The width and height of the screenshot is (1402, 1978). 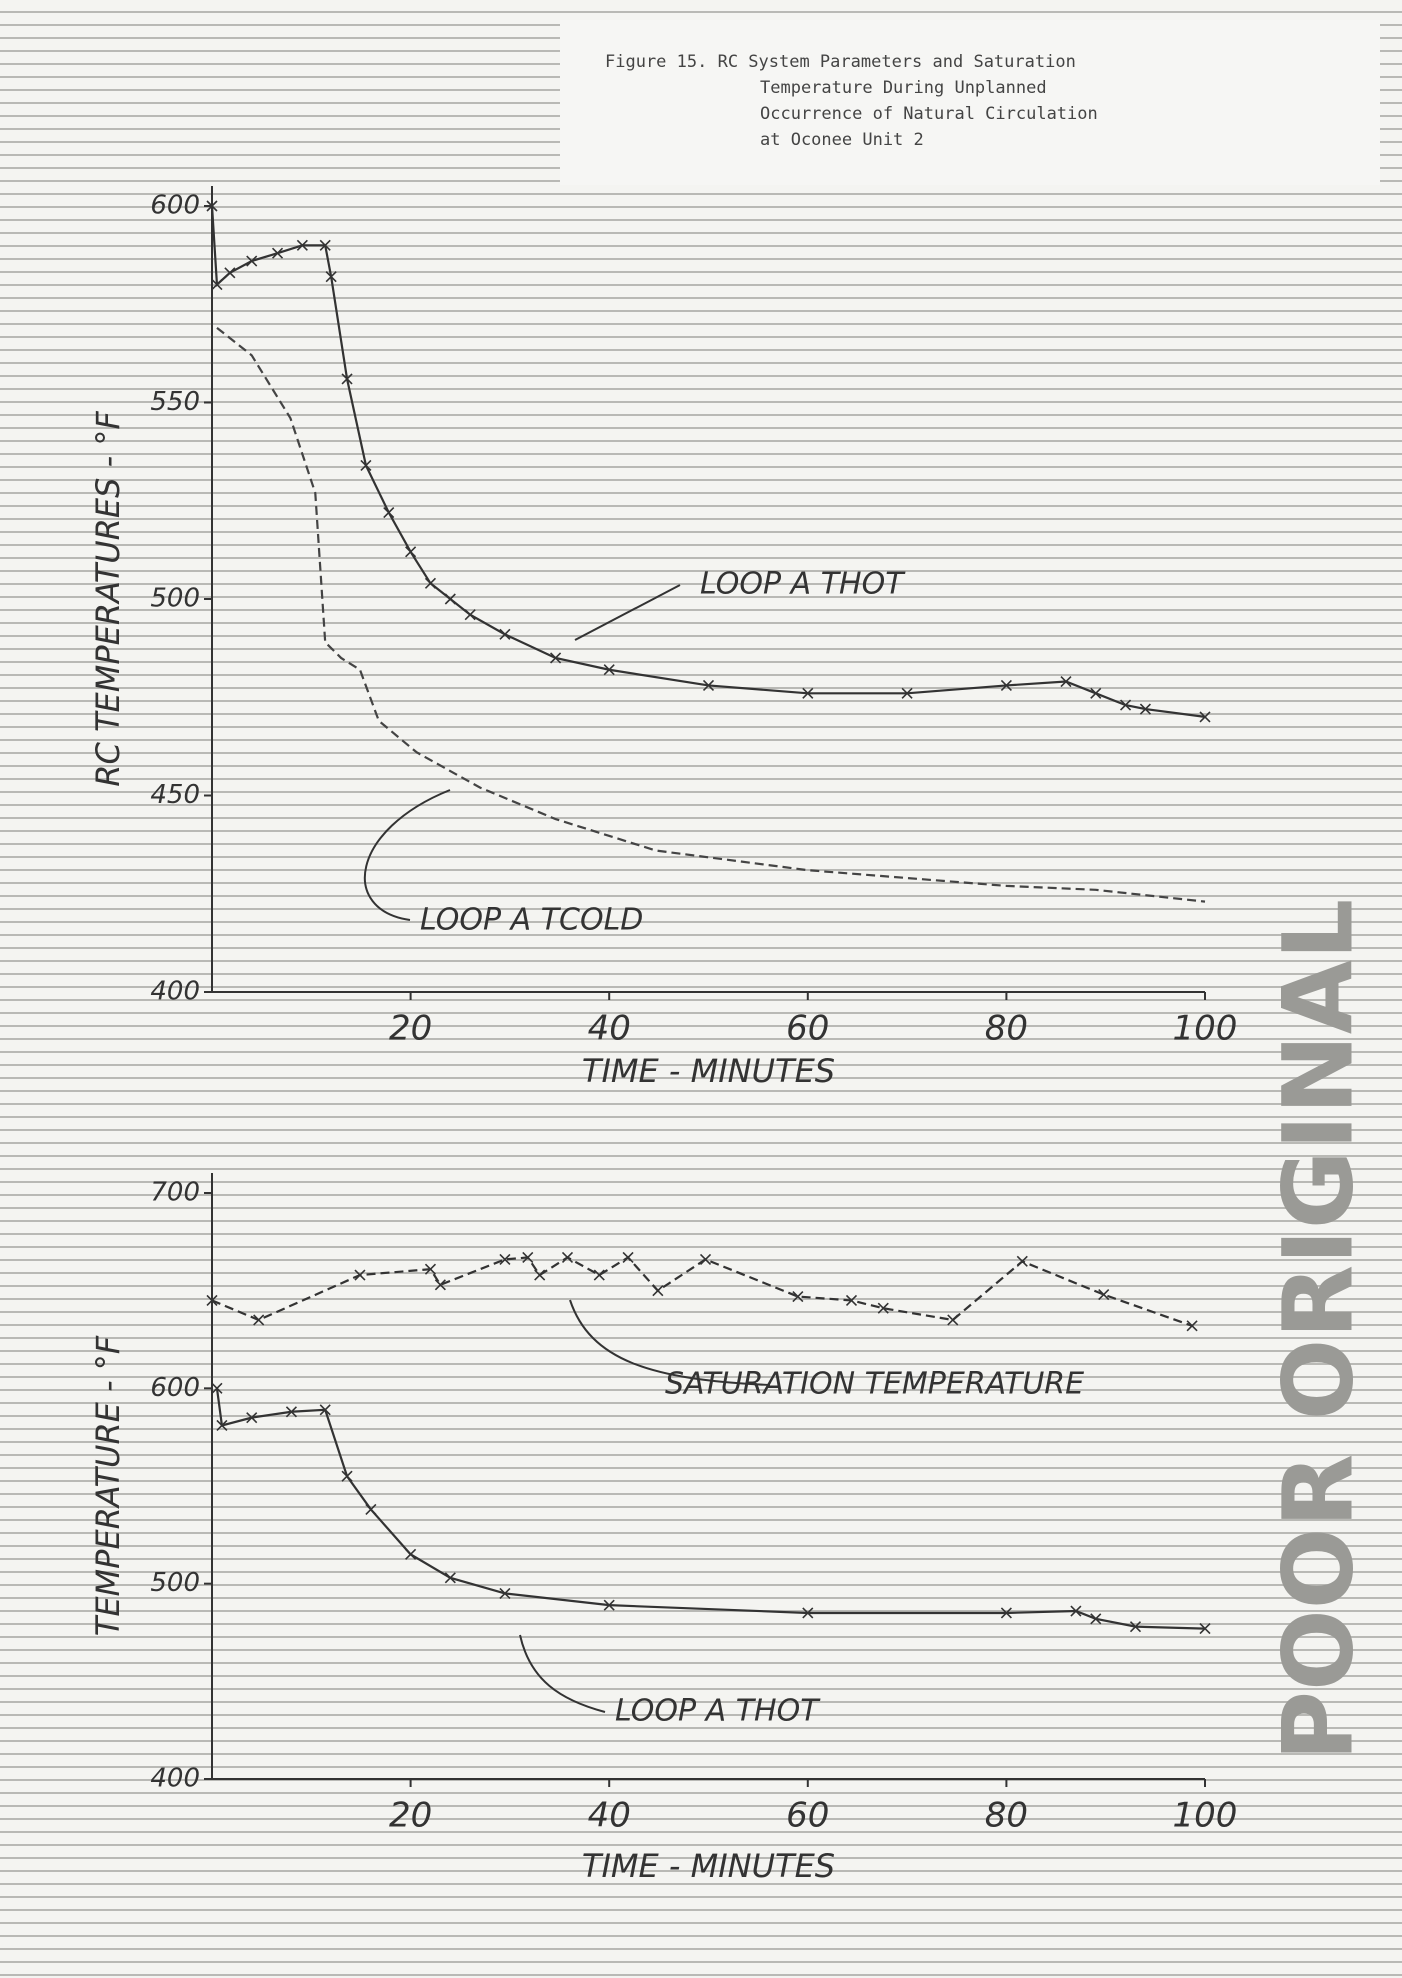 I want to click on y-axis-label: TEMPERATURE - °F, so click(x=108, y=1485).